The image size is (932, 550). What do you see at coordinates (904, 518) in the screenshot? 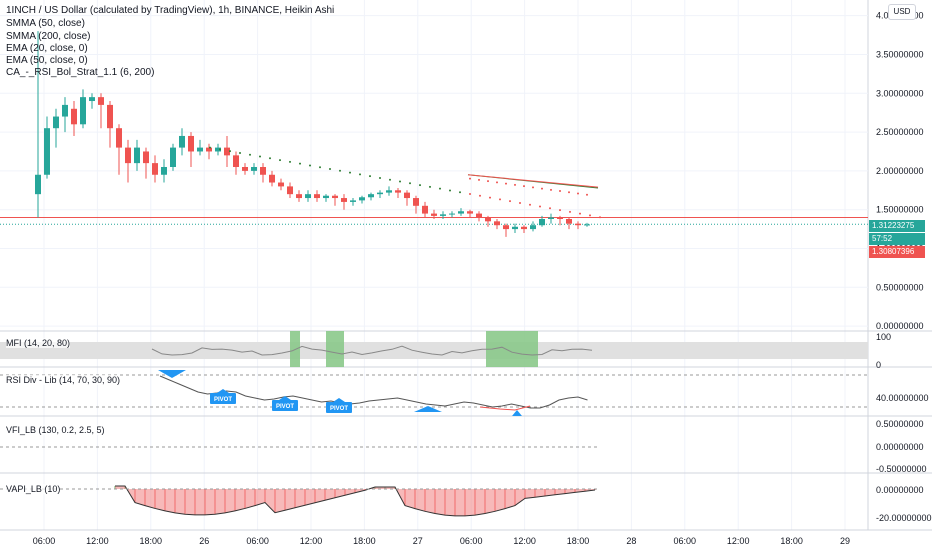
I see `vapi-tick: -20.00000000` at bounding box center [904, 518].